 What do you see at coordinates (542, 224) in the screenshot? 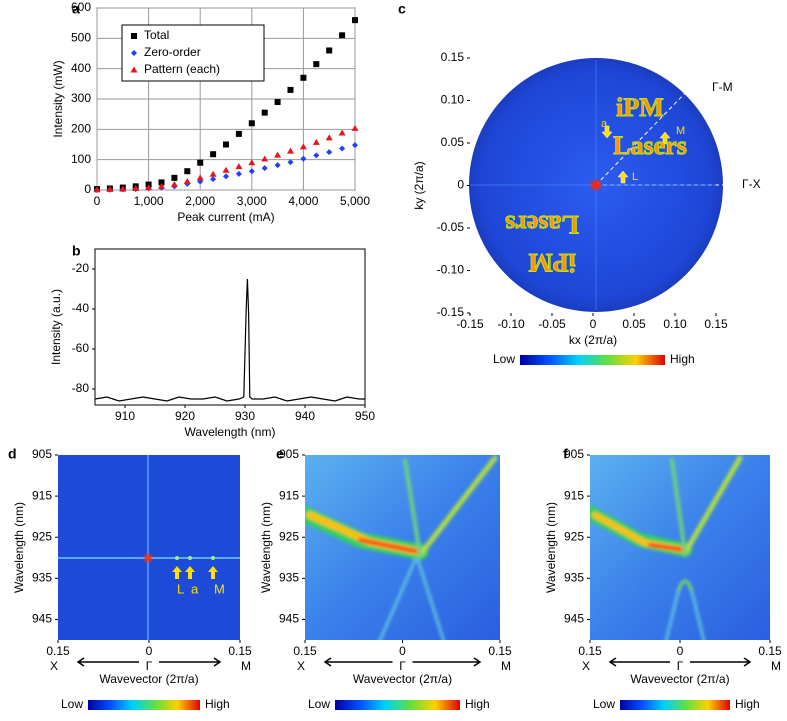
I see `annotation-mirror: Lasers` at bounding box center [542, 224].